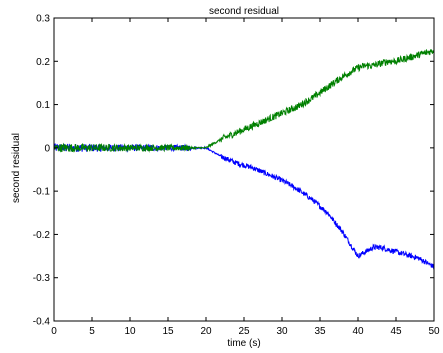 This screenshot has height=353, width=443. I want to click on x-tick-label: 50, so click(434, 331).